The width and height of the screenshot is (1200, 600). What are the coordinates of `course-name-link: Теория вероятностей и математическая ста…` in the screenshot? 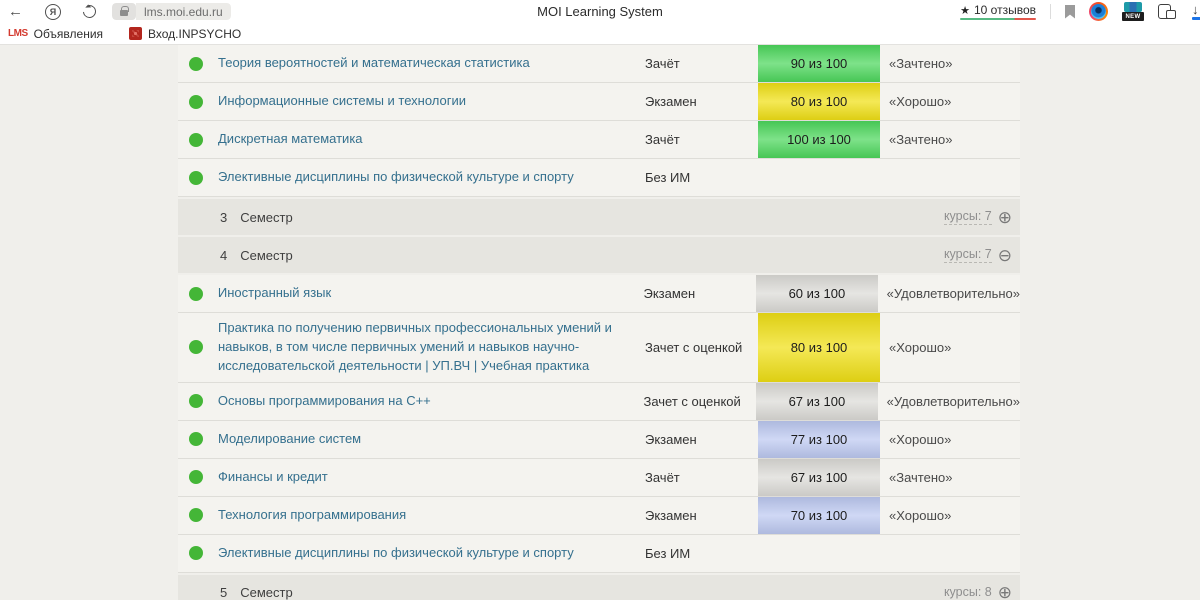 It's located at (374, 63).